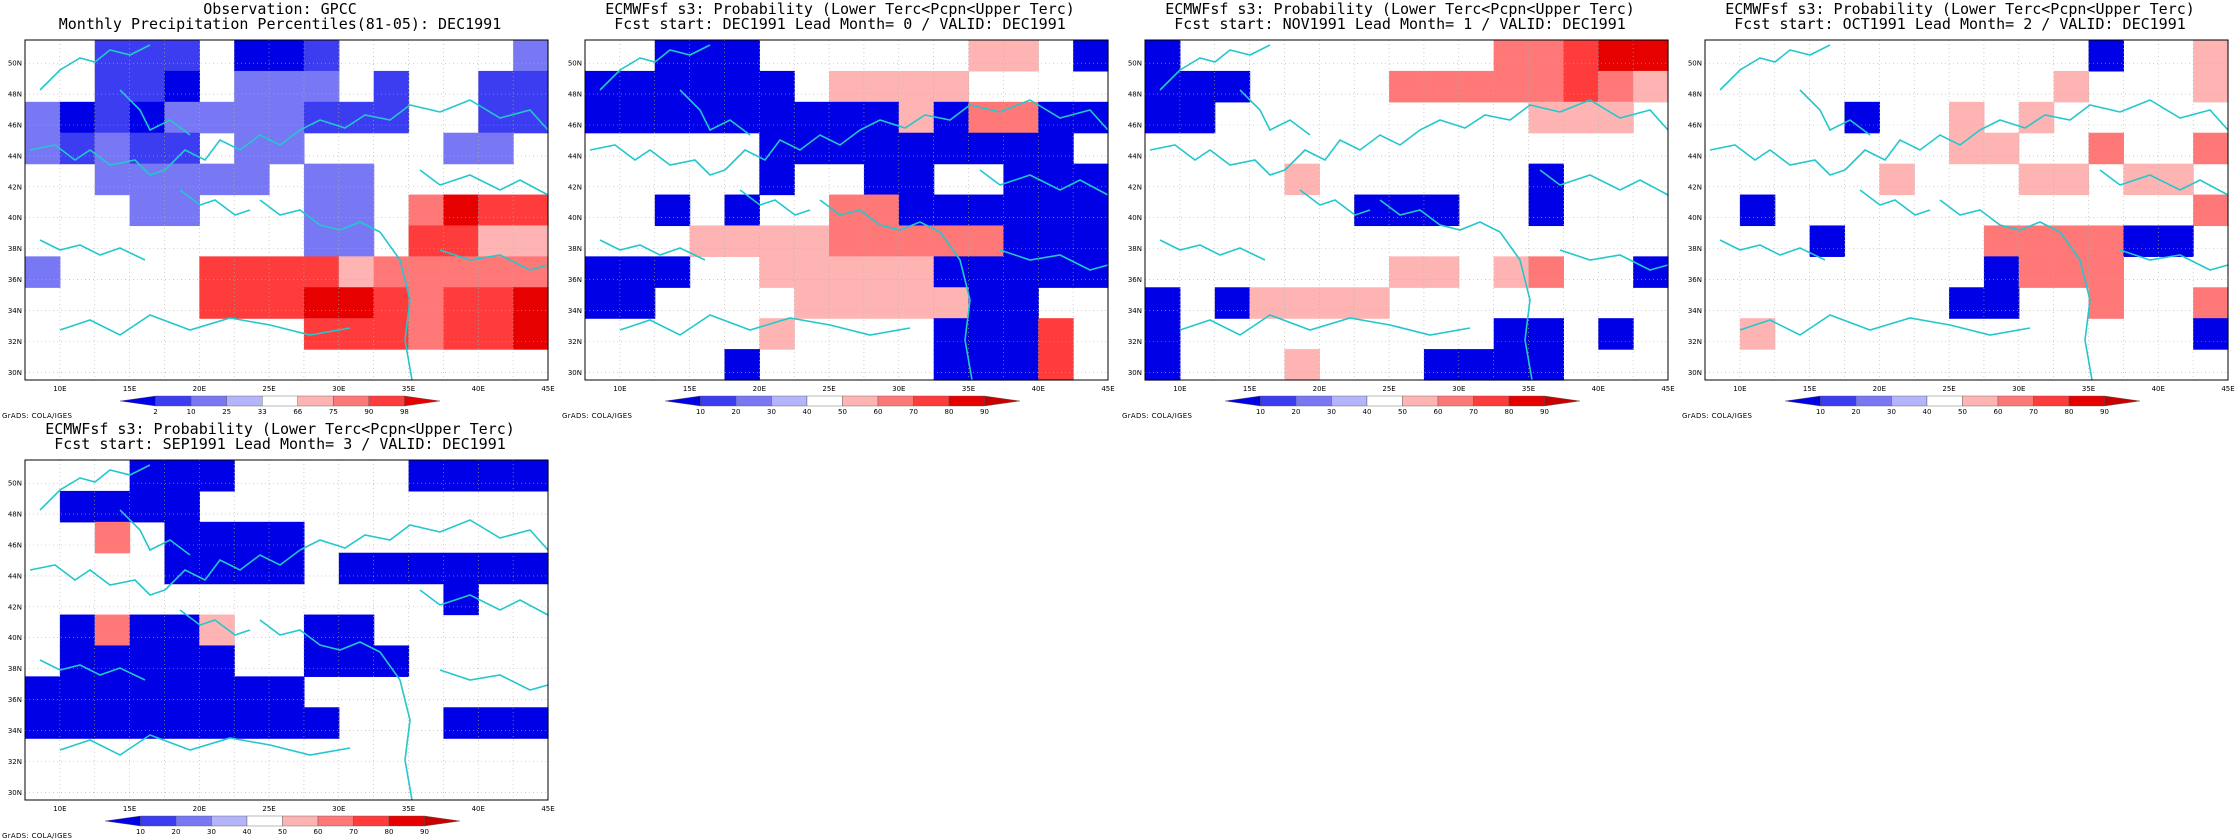  What do you see at coordinates (700, 412) in the screenshot?
I see `legend-label: 10` at bounding box center [700, 412].